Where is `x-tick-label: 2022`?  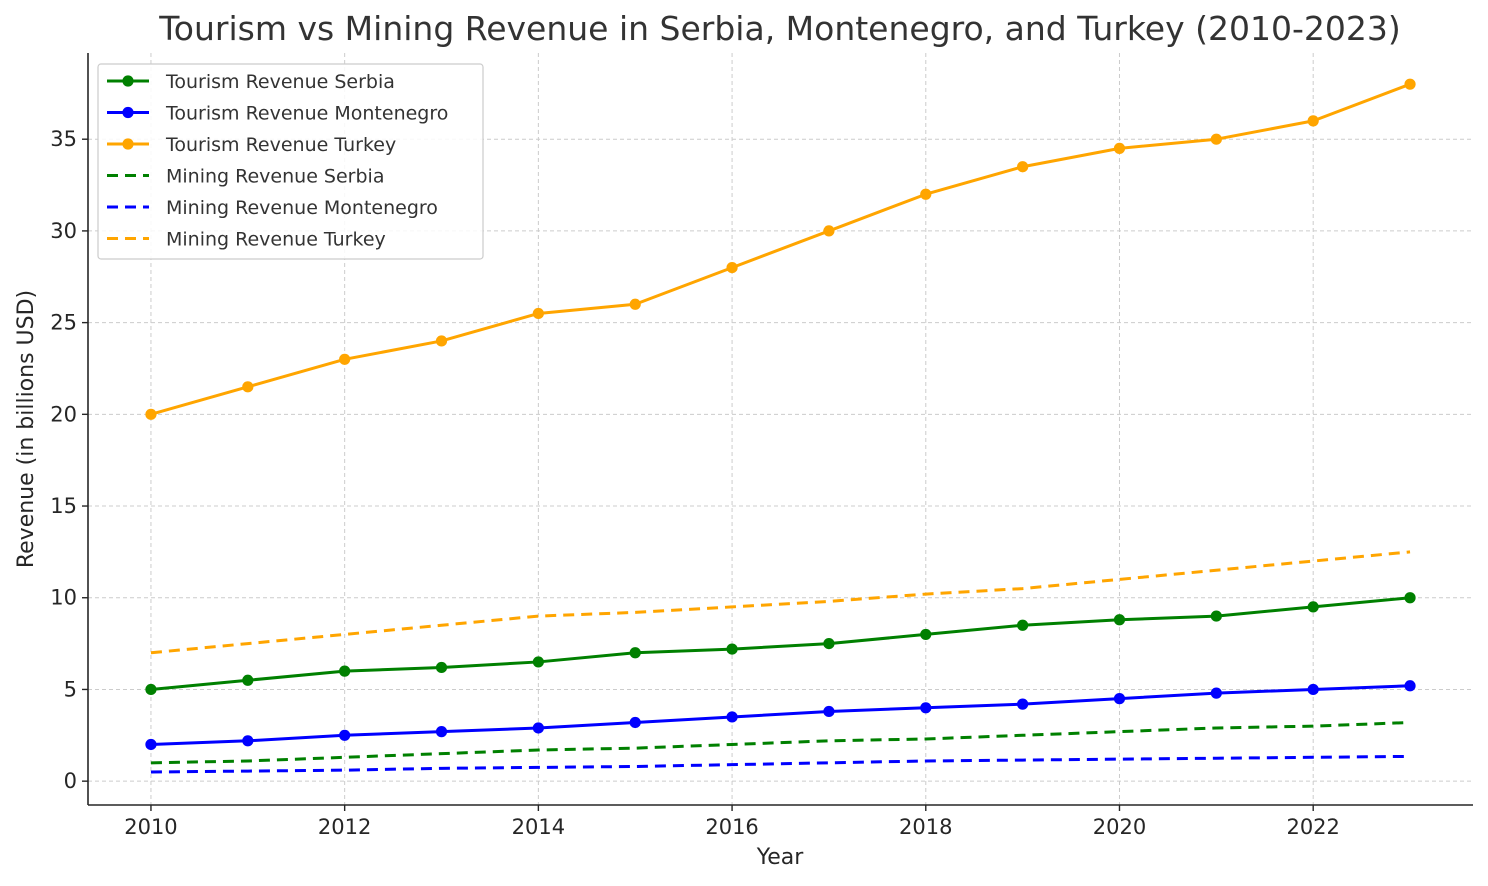 x-tick-label: 2022 is located at coordinates (1312, 827).